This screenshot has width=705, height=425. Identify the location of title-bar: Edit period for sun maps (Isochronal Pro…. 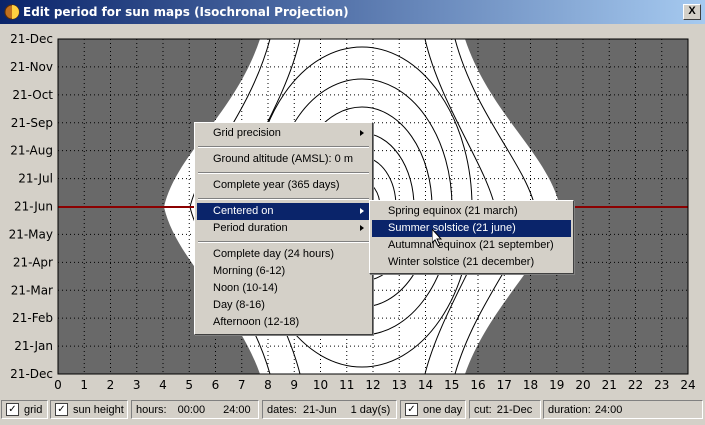
(352, 12).